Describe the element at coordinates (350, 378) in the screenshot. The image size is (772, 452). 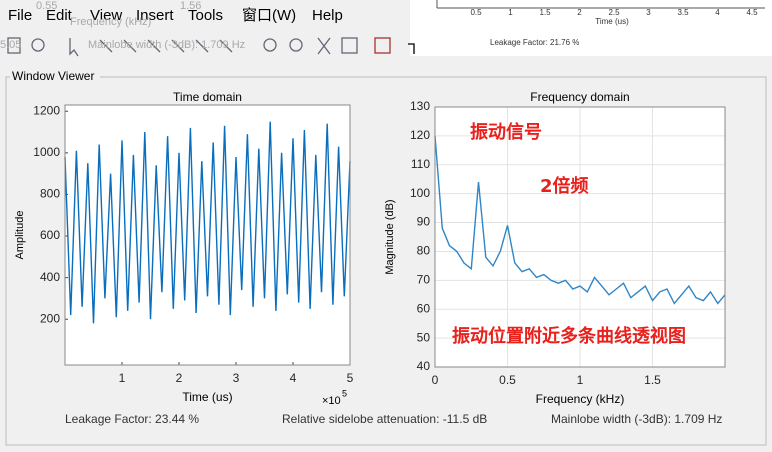
I see `x-tick-label: 5` at that location.